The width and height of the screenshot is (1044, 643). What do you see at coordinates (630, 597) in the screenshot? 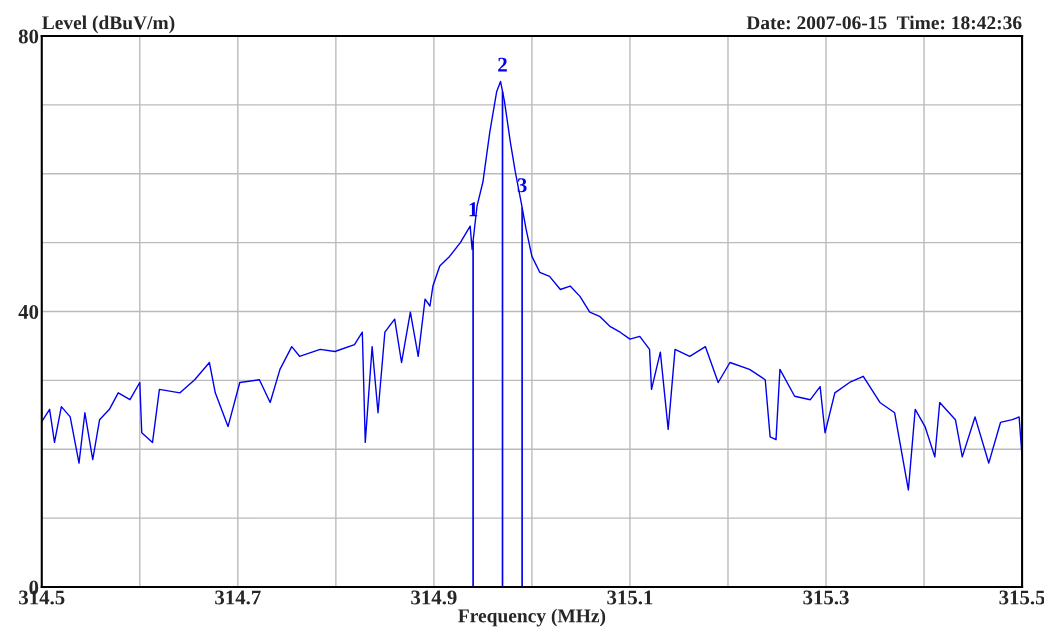
I see `x-tick-label: 315.1` at bounding box center [630, 597].